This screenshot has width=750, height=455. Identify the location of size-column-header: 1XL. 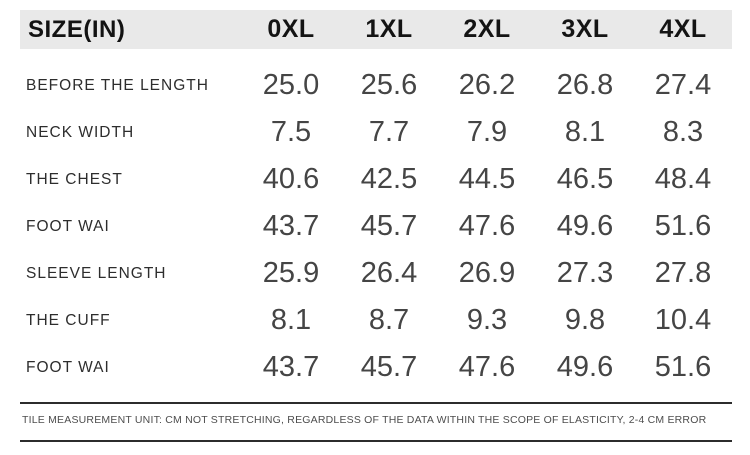
(389, 29).